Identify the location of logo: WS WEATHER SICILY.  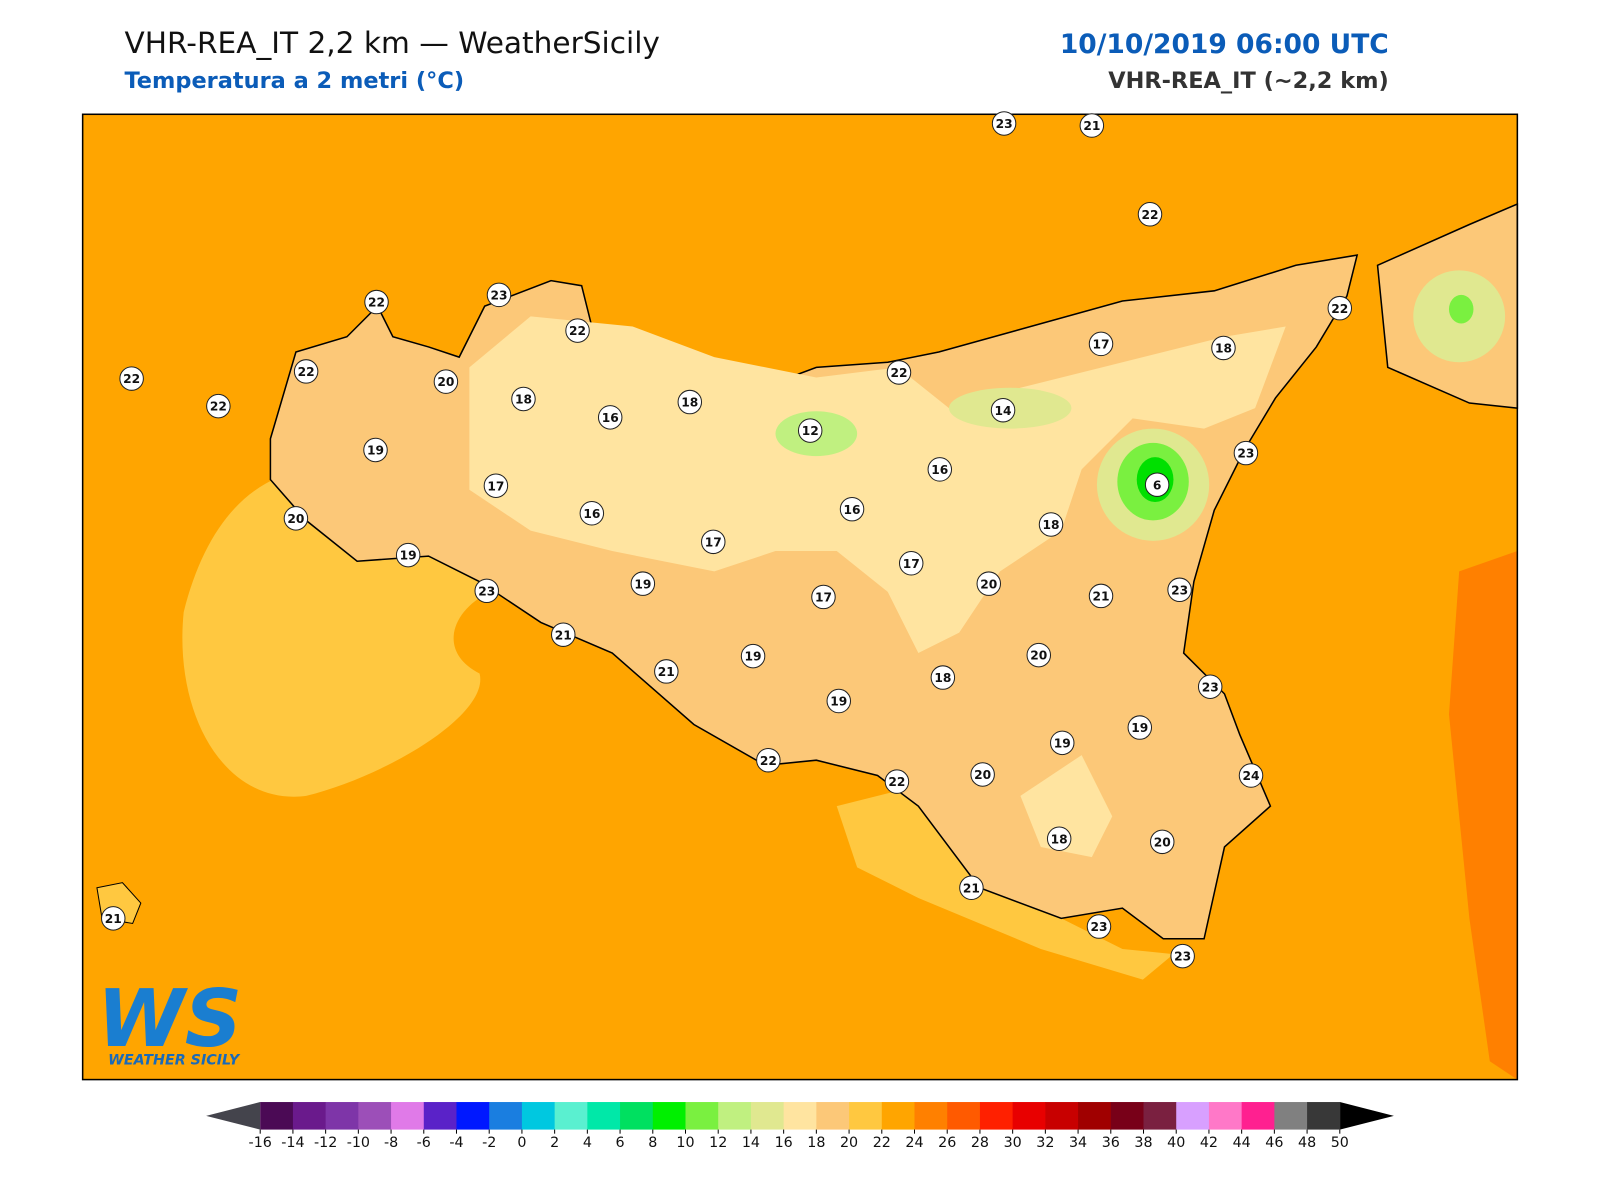
(169, 1020).